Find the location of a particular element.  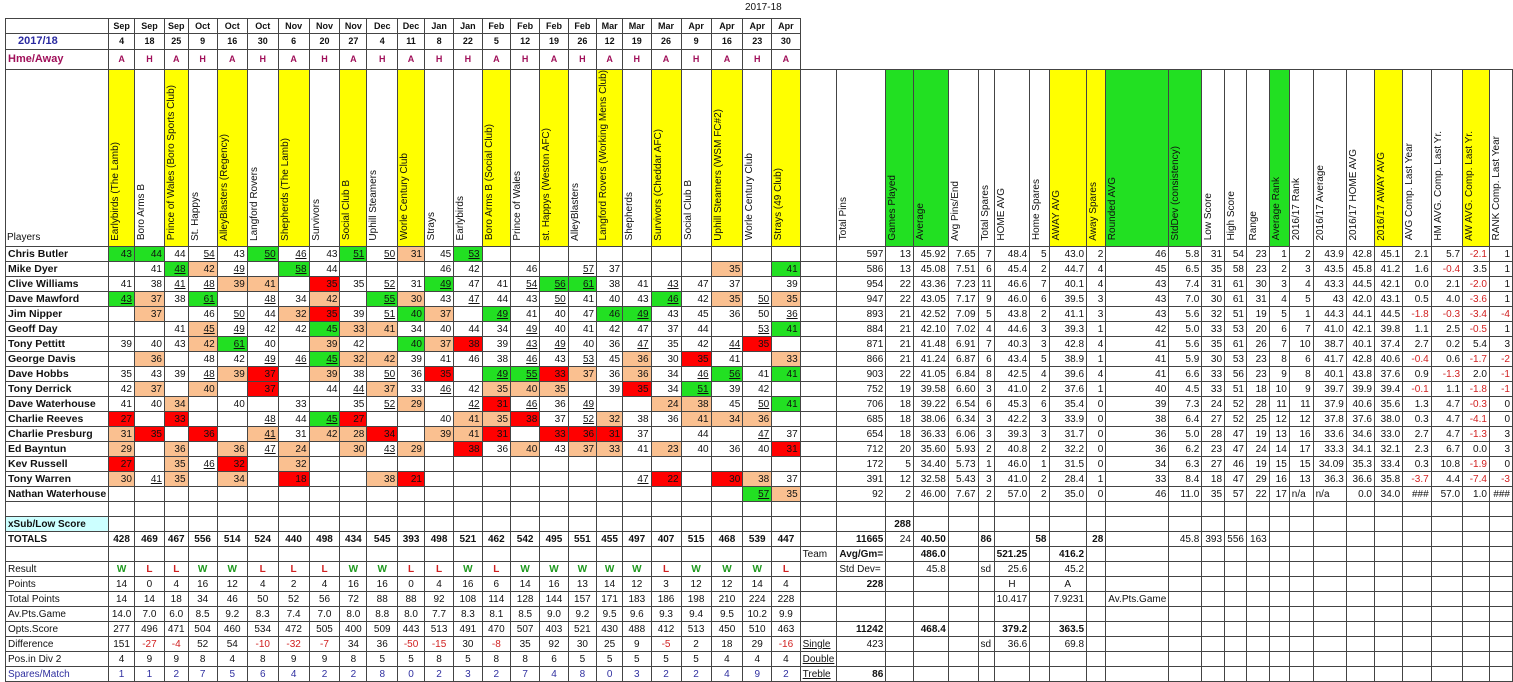

score-cell: 52 is located at coordinates (582, 419).